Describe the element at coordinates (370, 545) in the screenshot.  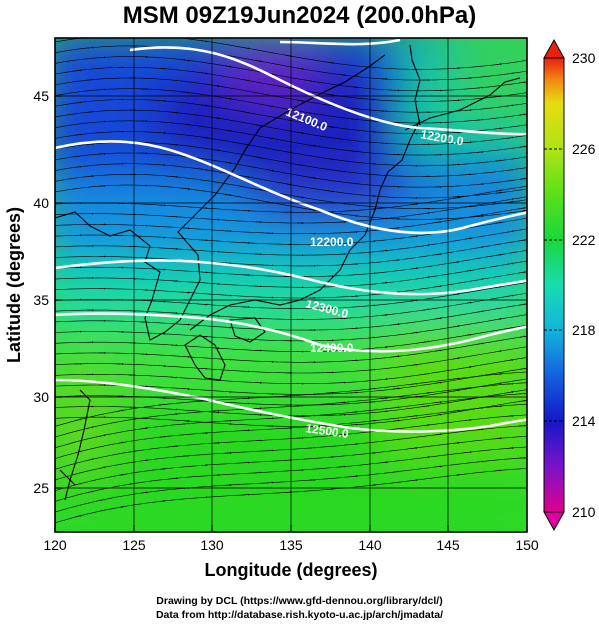
I see `x-tick-label: 140` at that location.